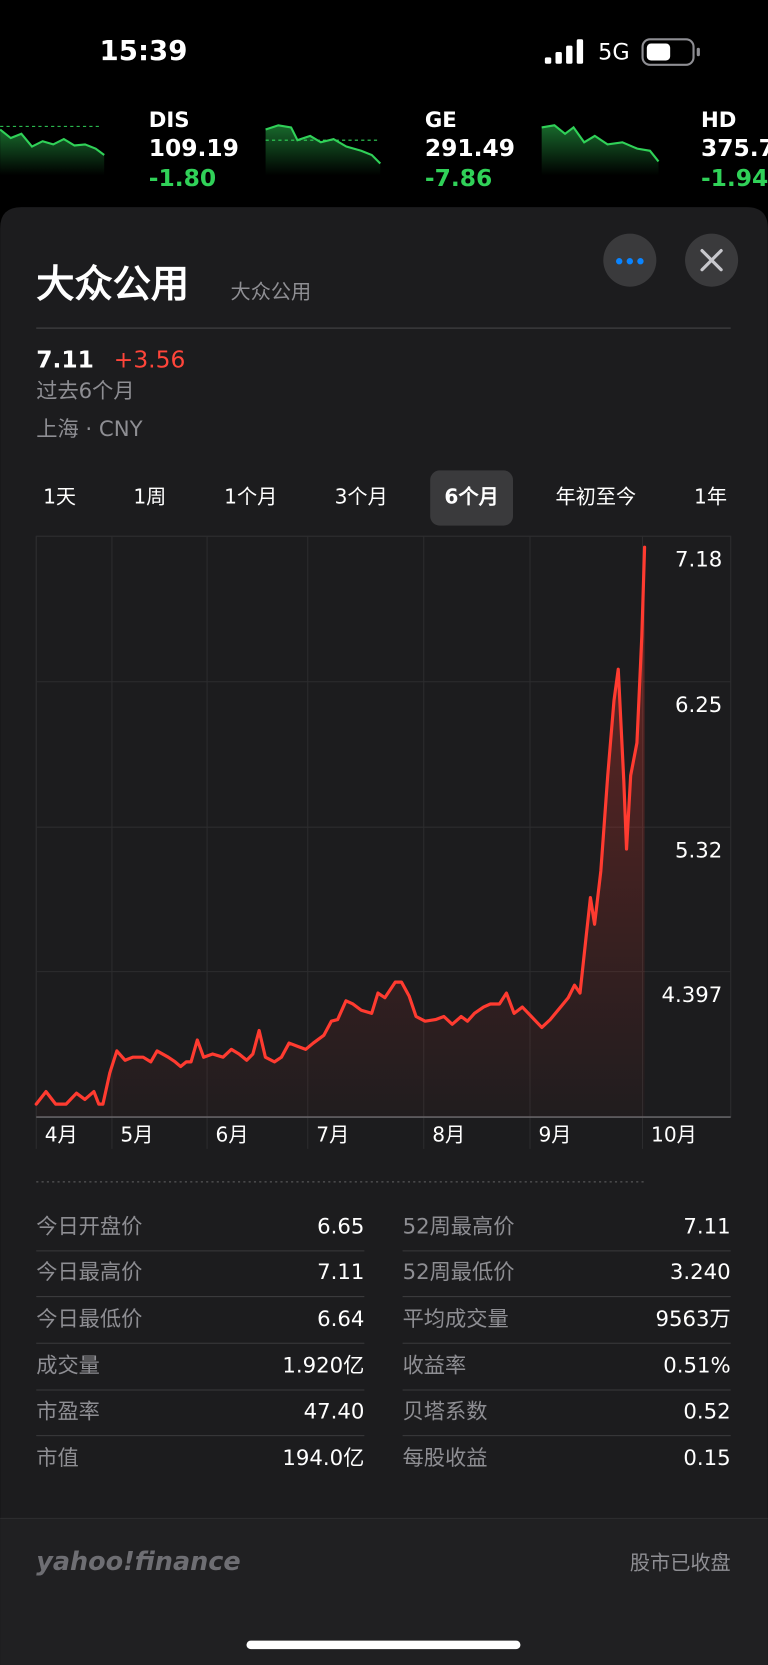 This screenshot has width=768, height=1665. Describe the element at coordinates (194, 148) in the screenshot. I see `ticker-price: 109.19` at that location.